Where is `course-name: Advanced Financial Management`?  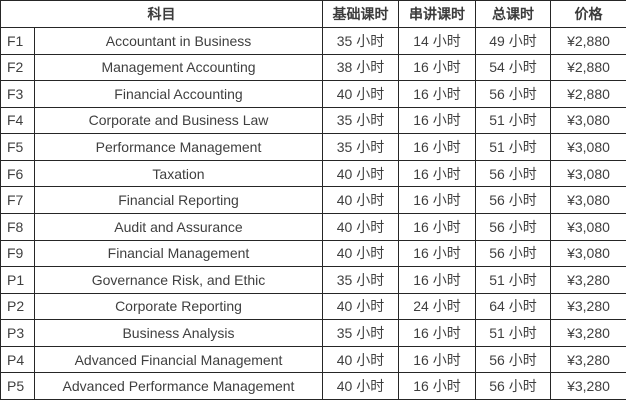 course-name: Advanced Financial Management is located at coordinates (178, 359).